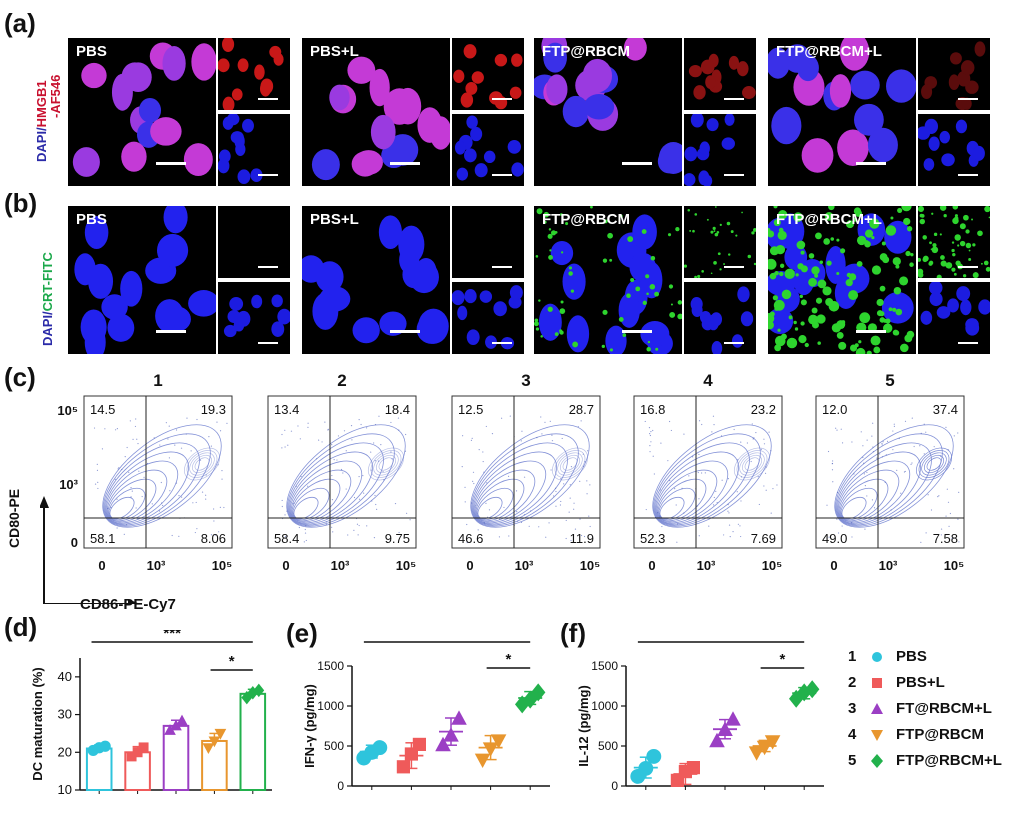 This screenshot has width=1024, height=819. What do you see at coordinates (834, 538) in the screenshot?
I see `flow-quadrant-ll: 49.0` at bounding box center [834, 538].